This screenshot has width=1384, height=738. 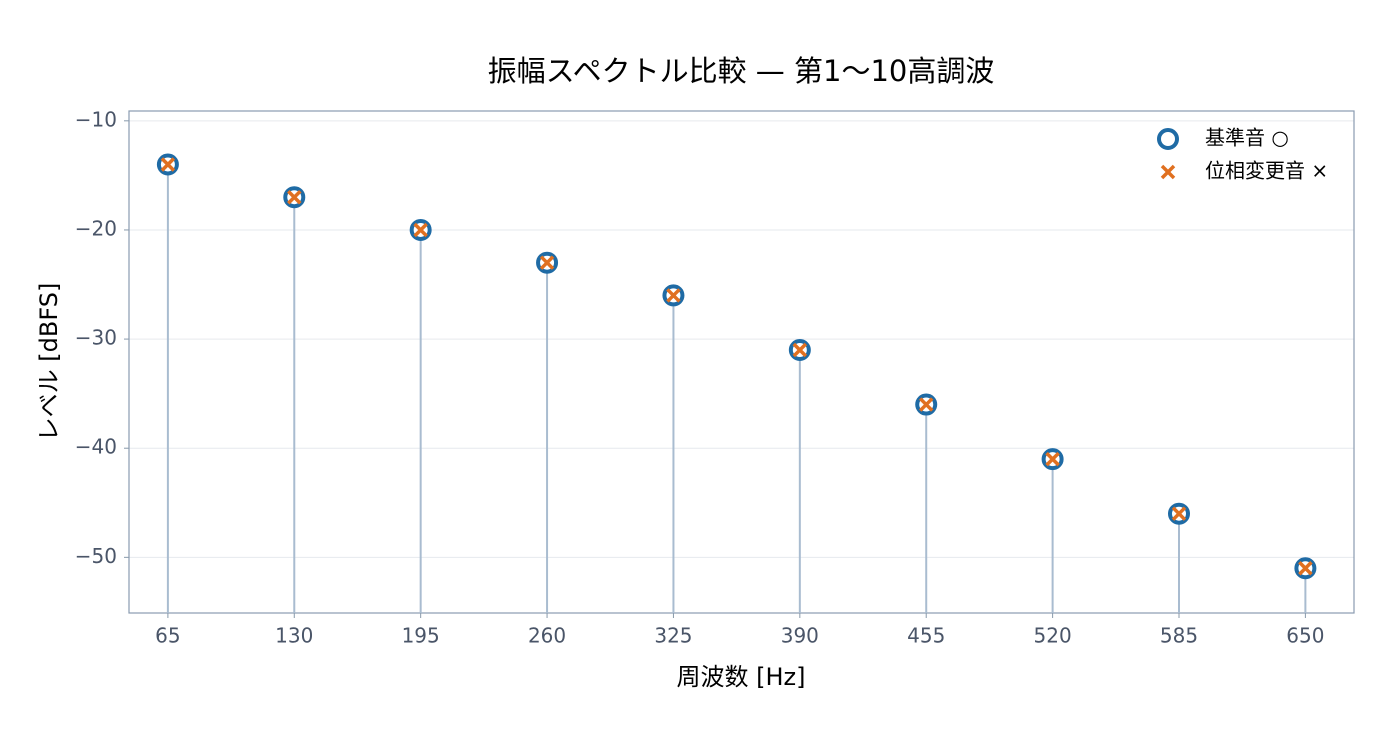 What do you see at coordinates (49, 362) in the screenshot?
I see `y-axis-label: レベル [dBFS]` at bounding box center [49, 362].